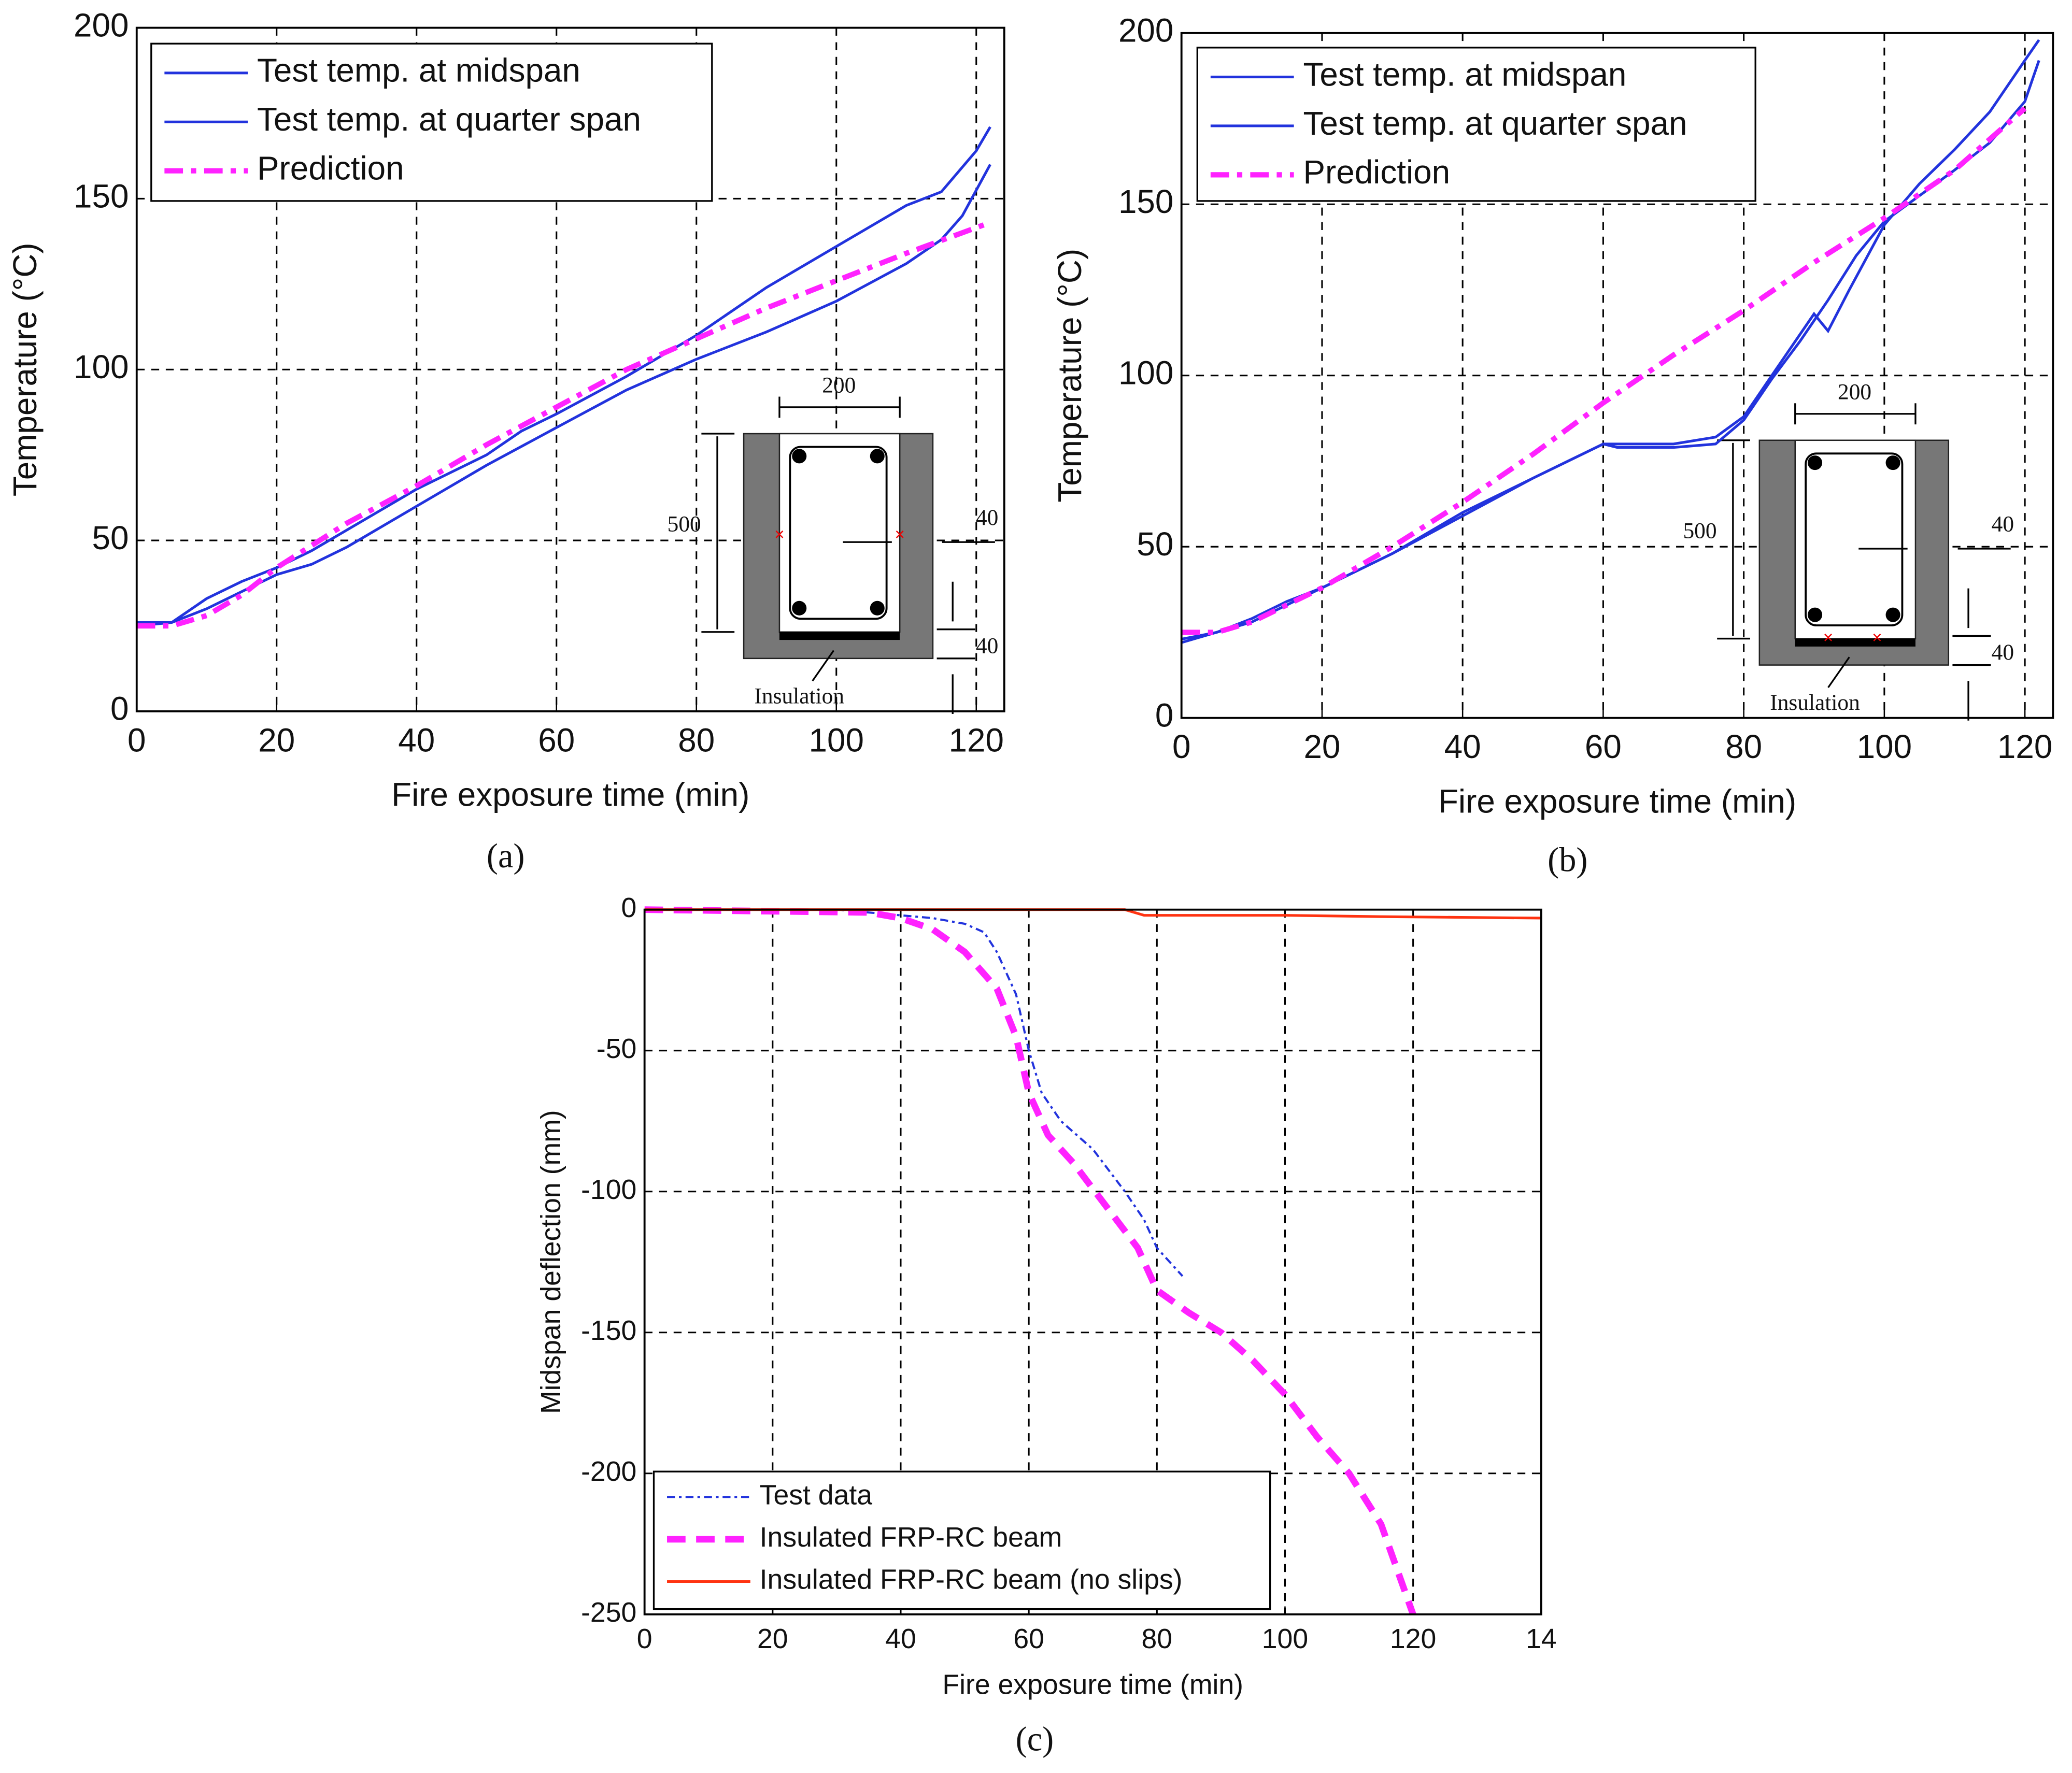  Describe the element at coordinates (1541, 1639) in the screenshot. I see `x-tick-label: 14` at that location.